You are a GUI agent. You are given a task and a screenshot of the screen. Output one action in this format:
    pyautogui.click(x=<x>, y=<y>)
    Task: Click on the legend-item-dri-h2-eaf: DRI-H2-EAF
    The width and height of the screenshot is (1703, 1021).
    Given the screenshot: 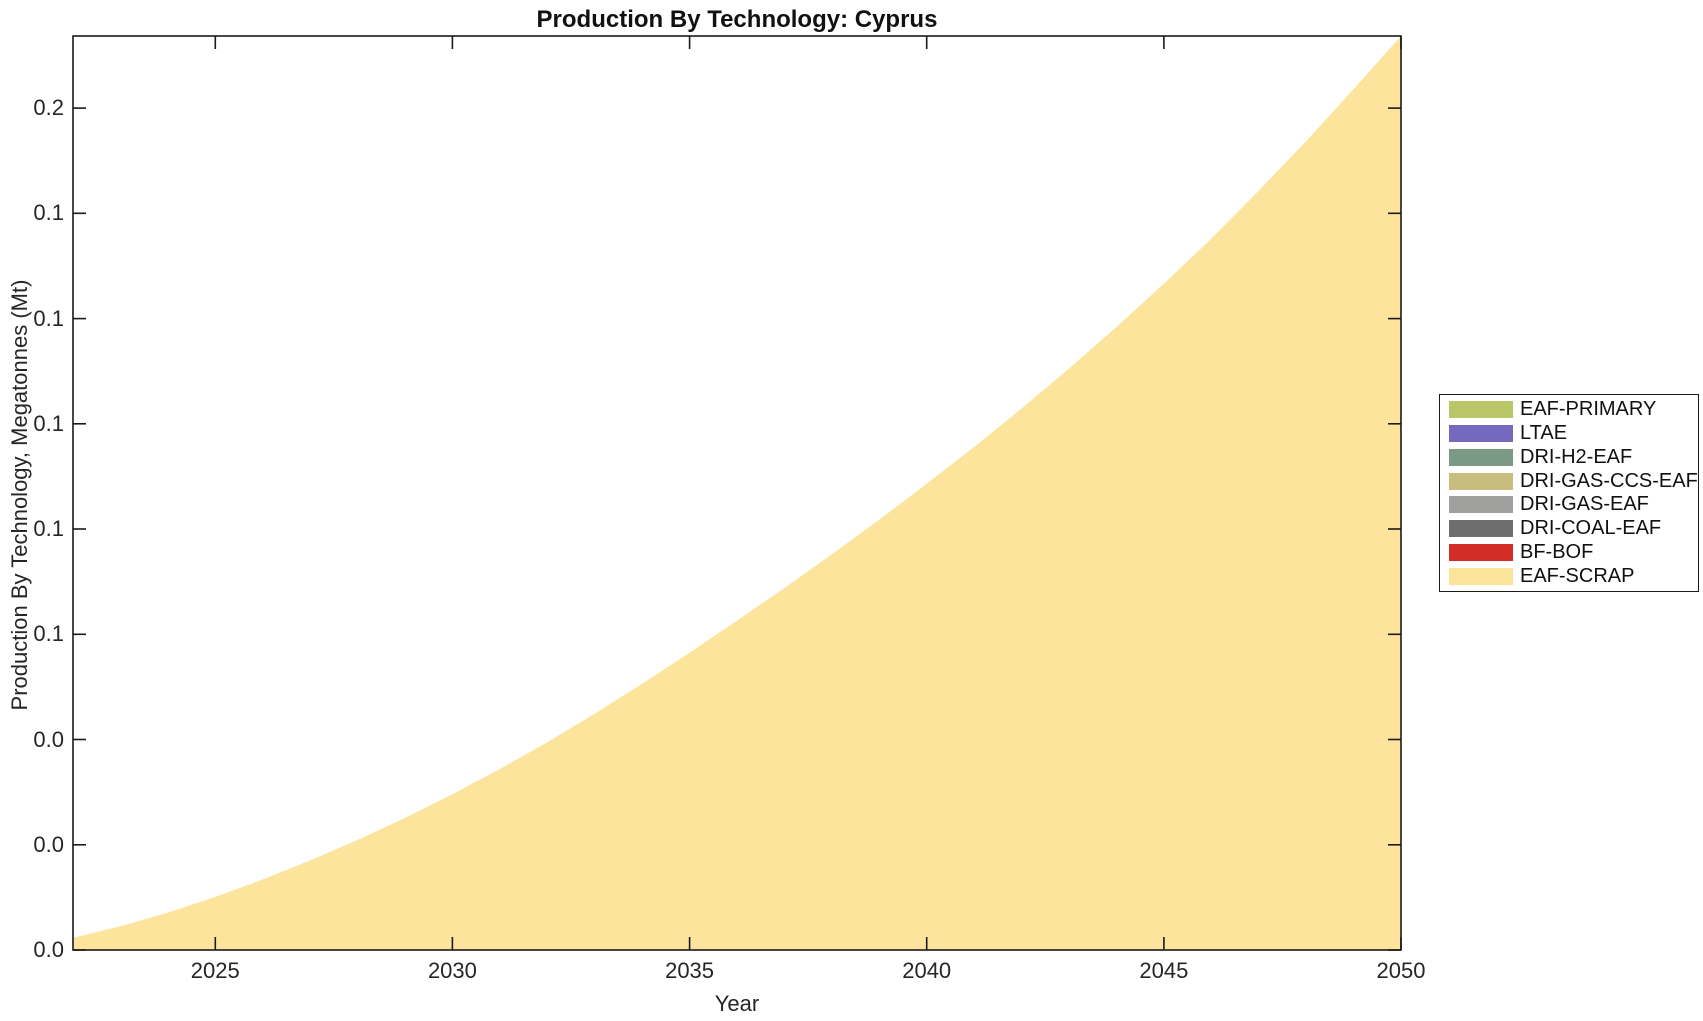 What is the action you would take?
    pyautogui.click(x=1570, y=457)
    